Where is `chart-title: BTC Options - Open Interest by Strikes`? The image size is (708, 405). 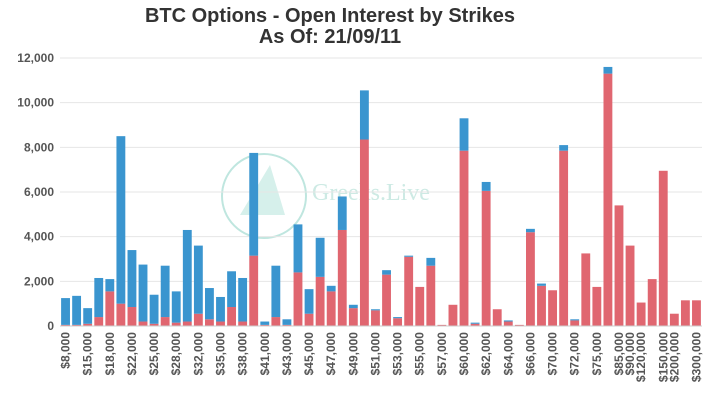
chart-title: BTC Options - Open Interest by Strikes is located at coordinates (330, 16).